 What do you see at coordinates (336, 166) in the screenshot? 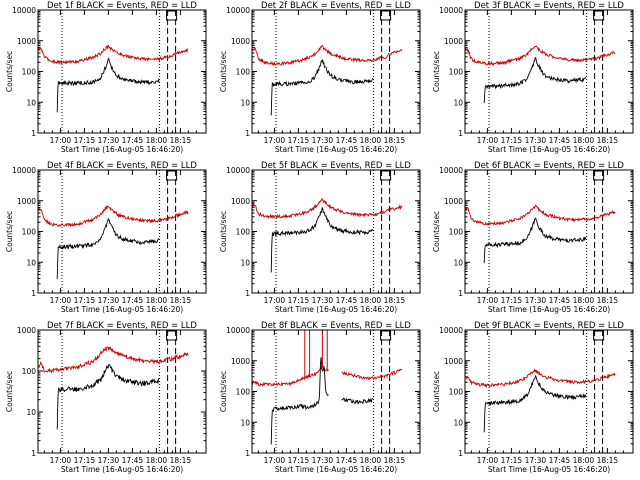
I see `panel-det5-title: Det 5f BLACK = Events, RED = LLD` at bounding box center [336, 166].